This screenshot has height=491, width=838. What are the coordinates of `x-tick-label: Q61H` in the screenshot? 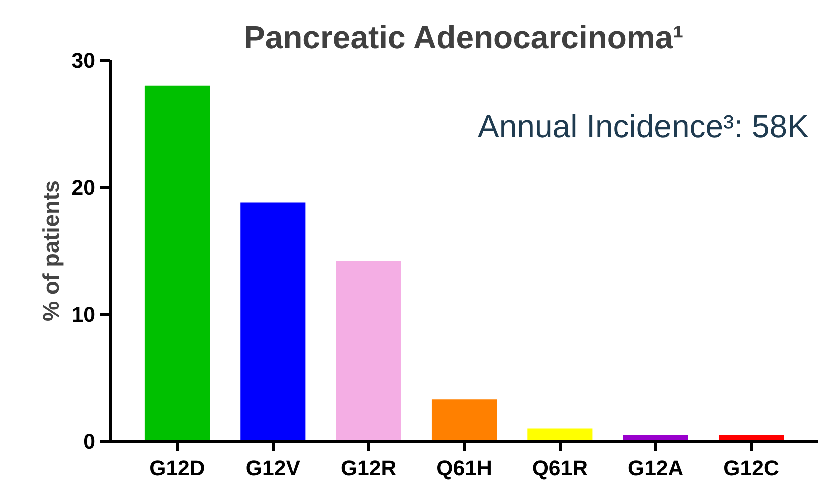 It's located at (464, 468).